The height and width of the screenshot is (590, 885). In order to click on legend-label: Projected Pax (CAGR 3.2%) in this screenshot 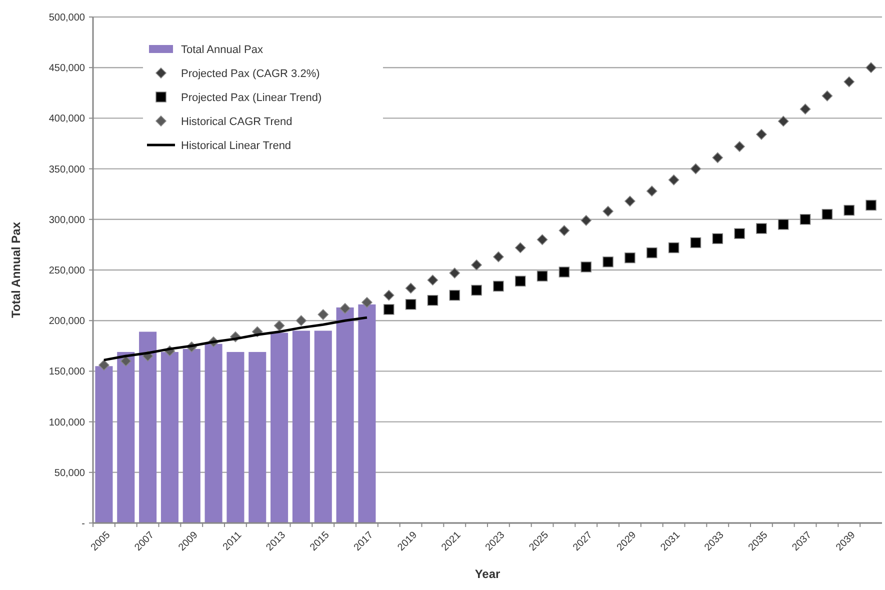, I will do `click(250, 74)`.